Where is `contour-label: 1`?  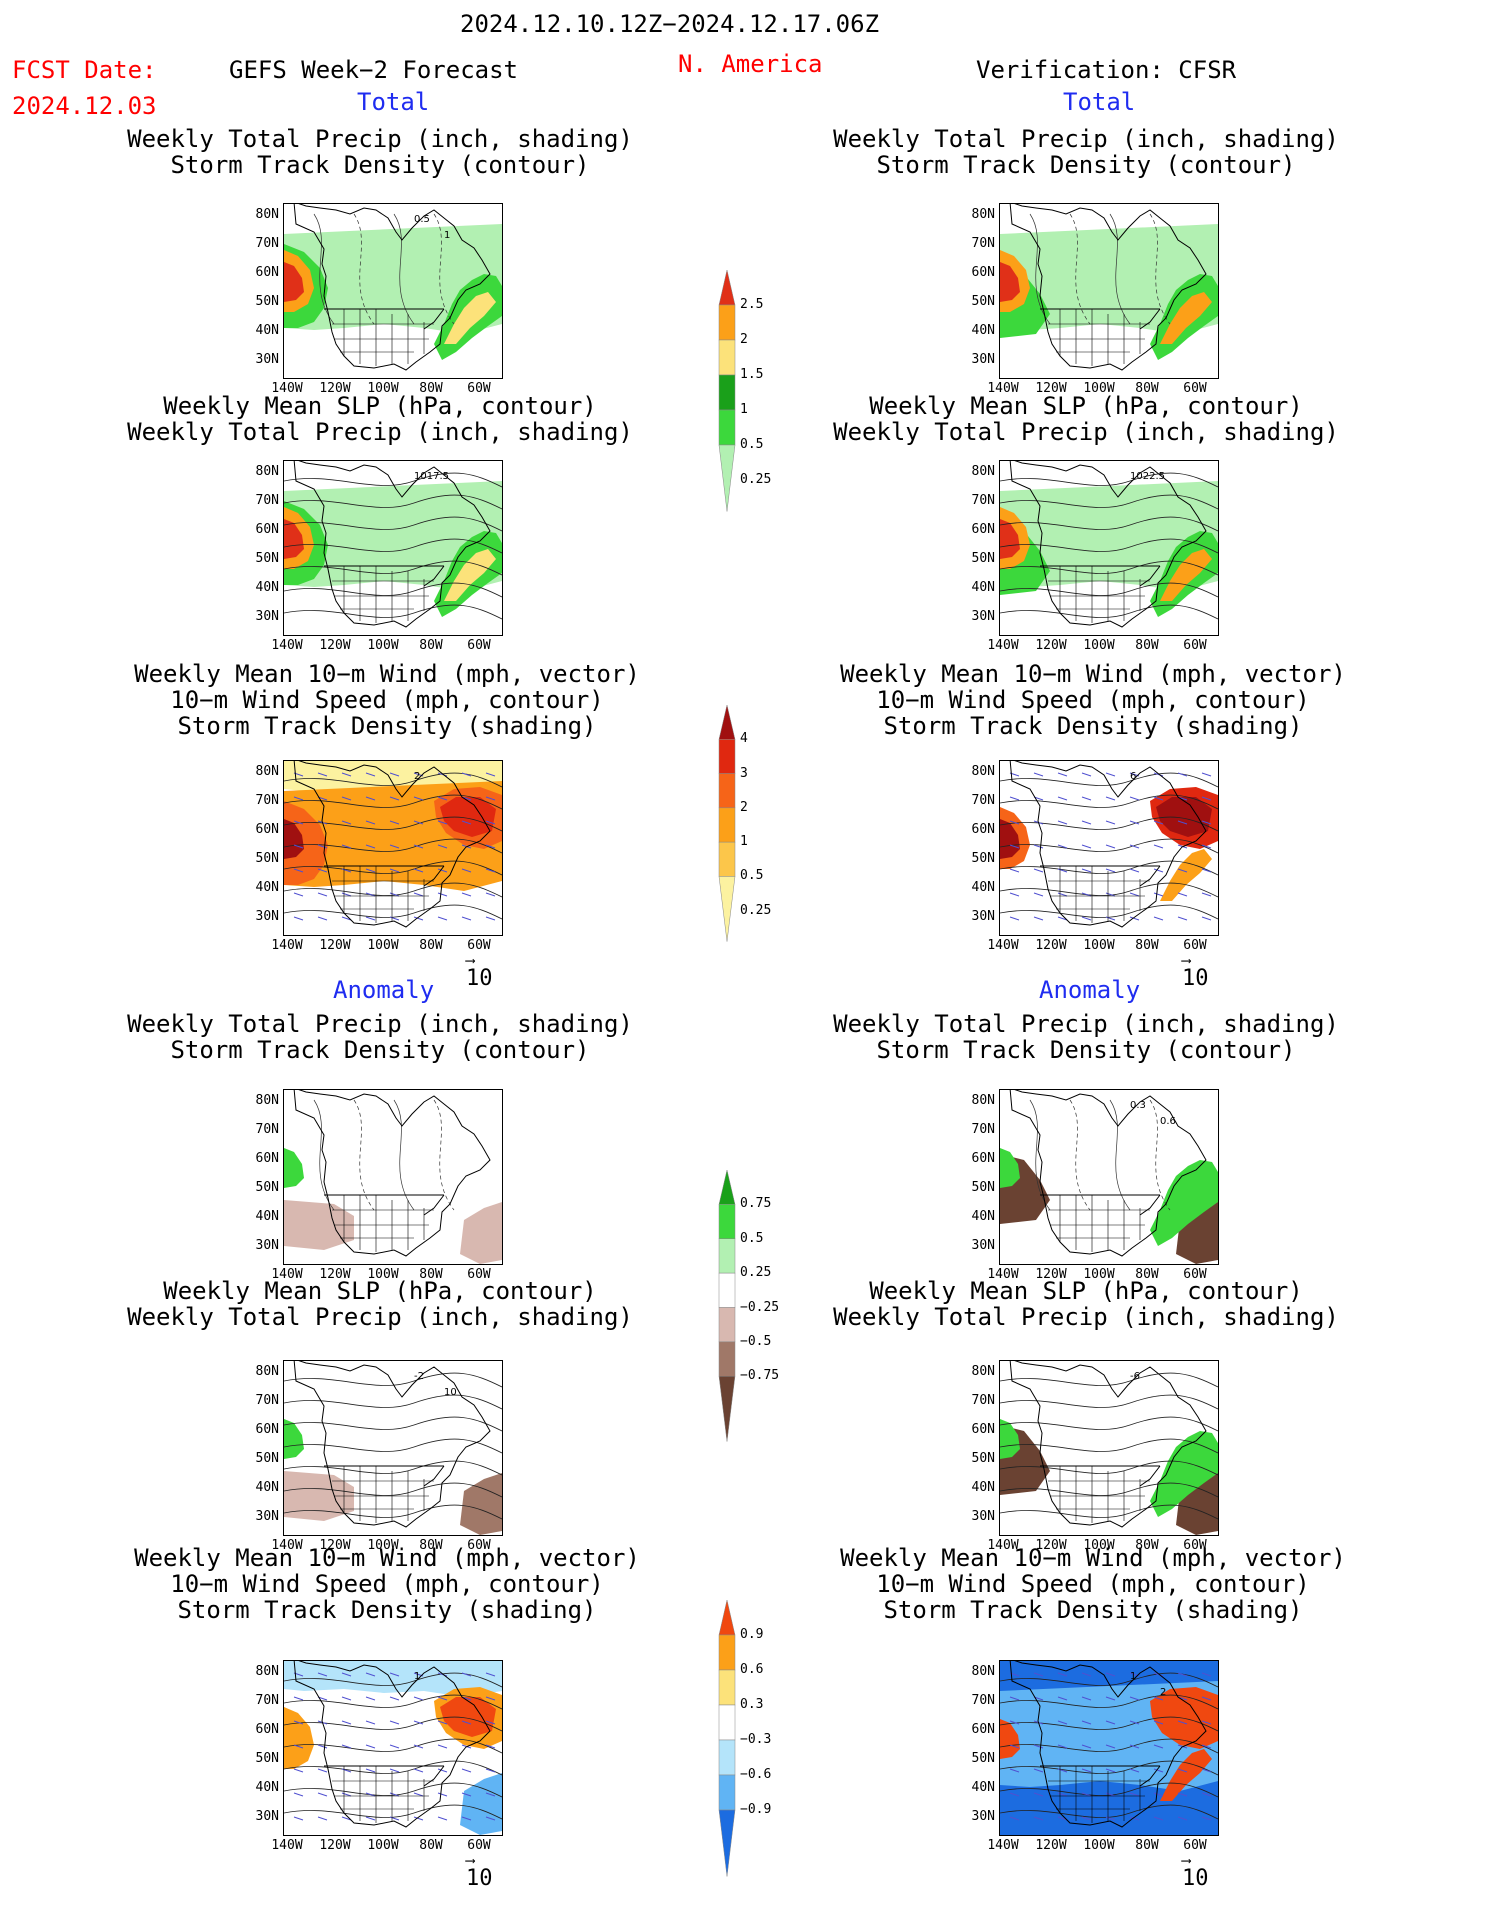 contour-label: 1 is located at coordinates (1133, 1676).